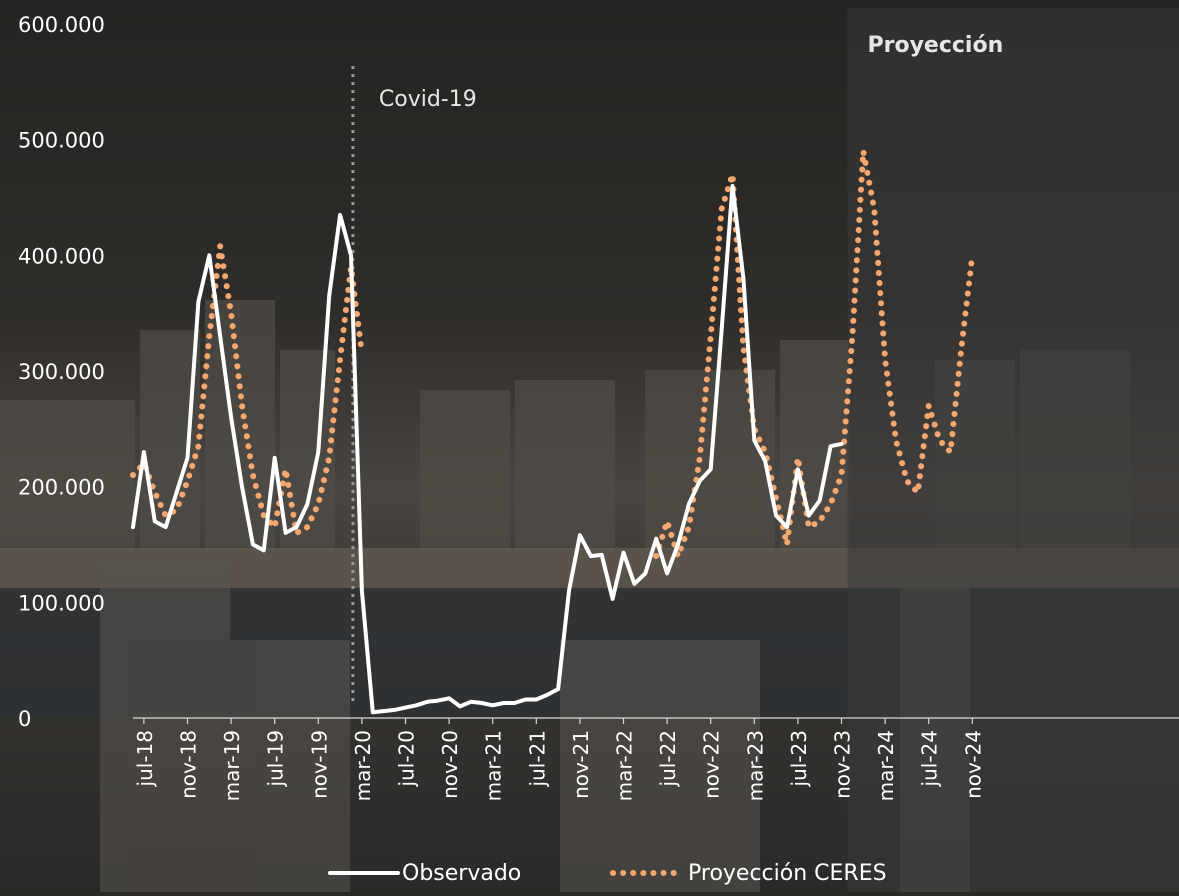 This screenshot has height=896, width=1179. Describe the element at coordinates (276, 758) in the screenshot. I see `x-tick-label: jul-19` at that location.